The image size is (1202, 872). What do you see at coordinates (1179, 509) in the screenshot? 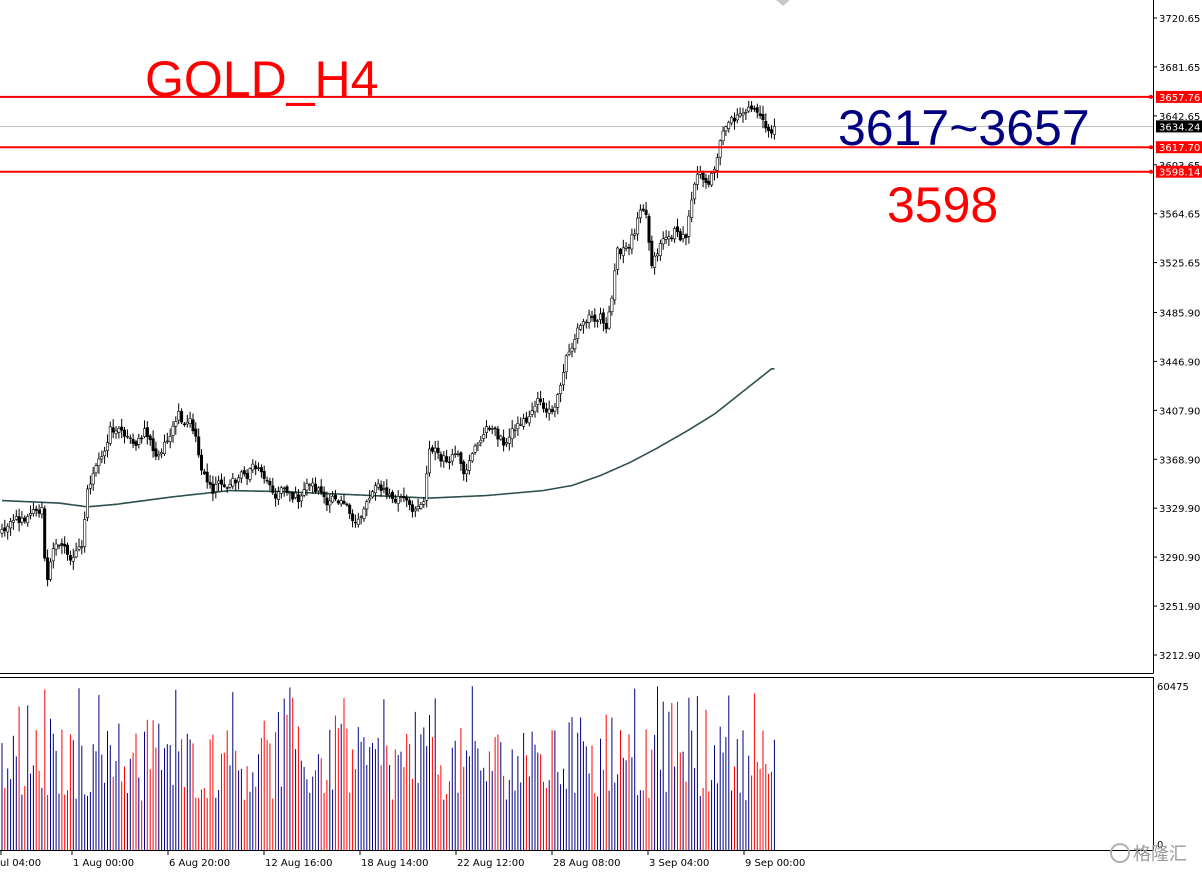
I see `y-tick-label: 3329.90` at bounding box center [1179, 509].